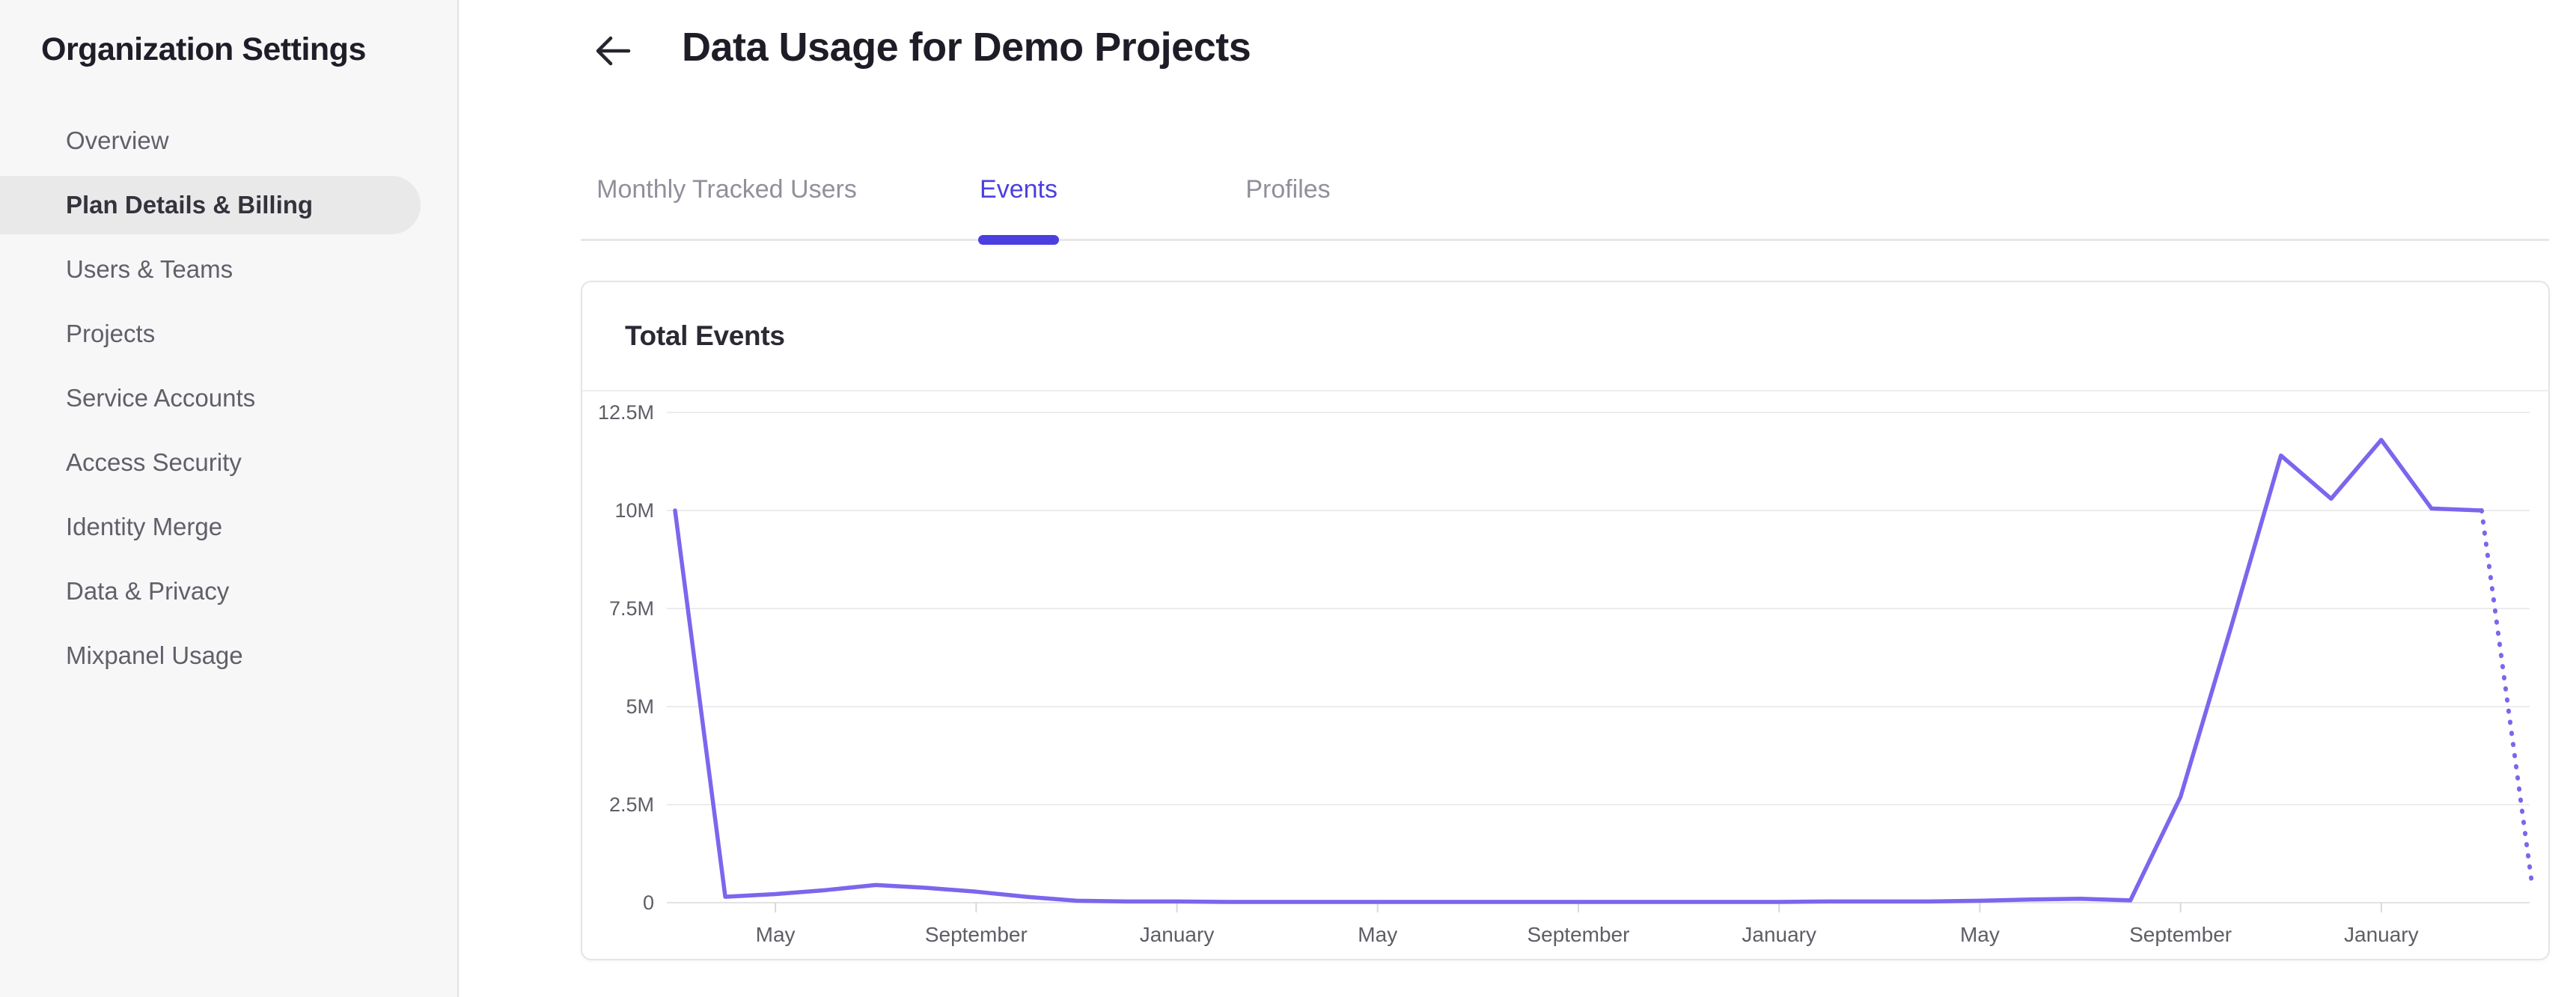  Describe the element at coordinates (1288, 189) in the screenshot. I see `tab-profiles: Profiles` at that location.